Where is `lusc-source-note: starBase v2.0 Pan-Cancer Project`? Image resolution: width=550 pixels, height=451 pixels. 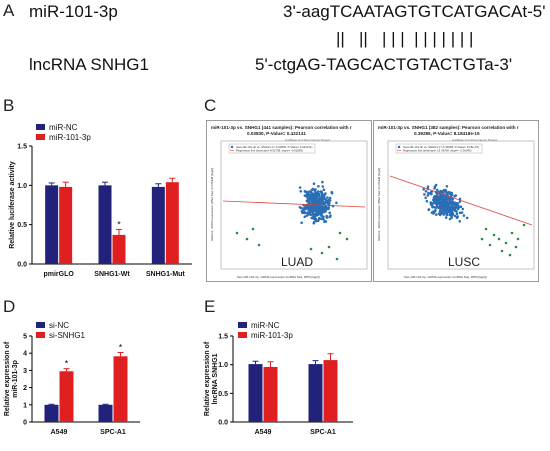 lusc-source-note: starBase v2.0 Pan-Cancer Project is located at coordinates (475, 140).